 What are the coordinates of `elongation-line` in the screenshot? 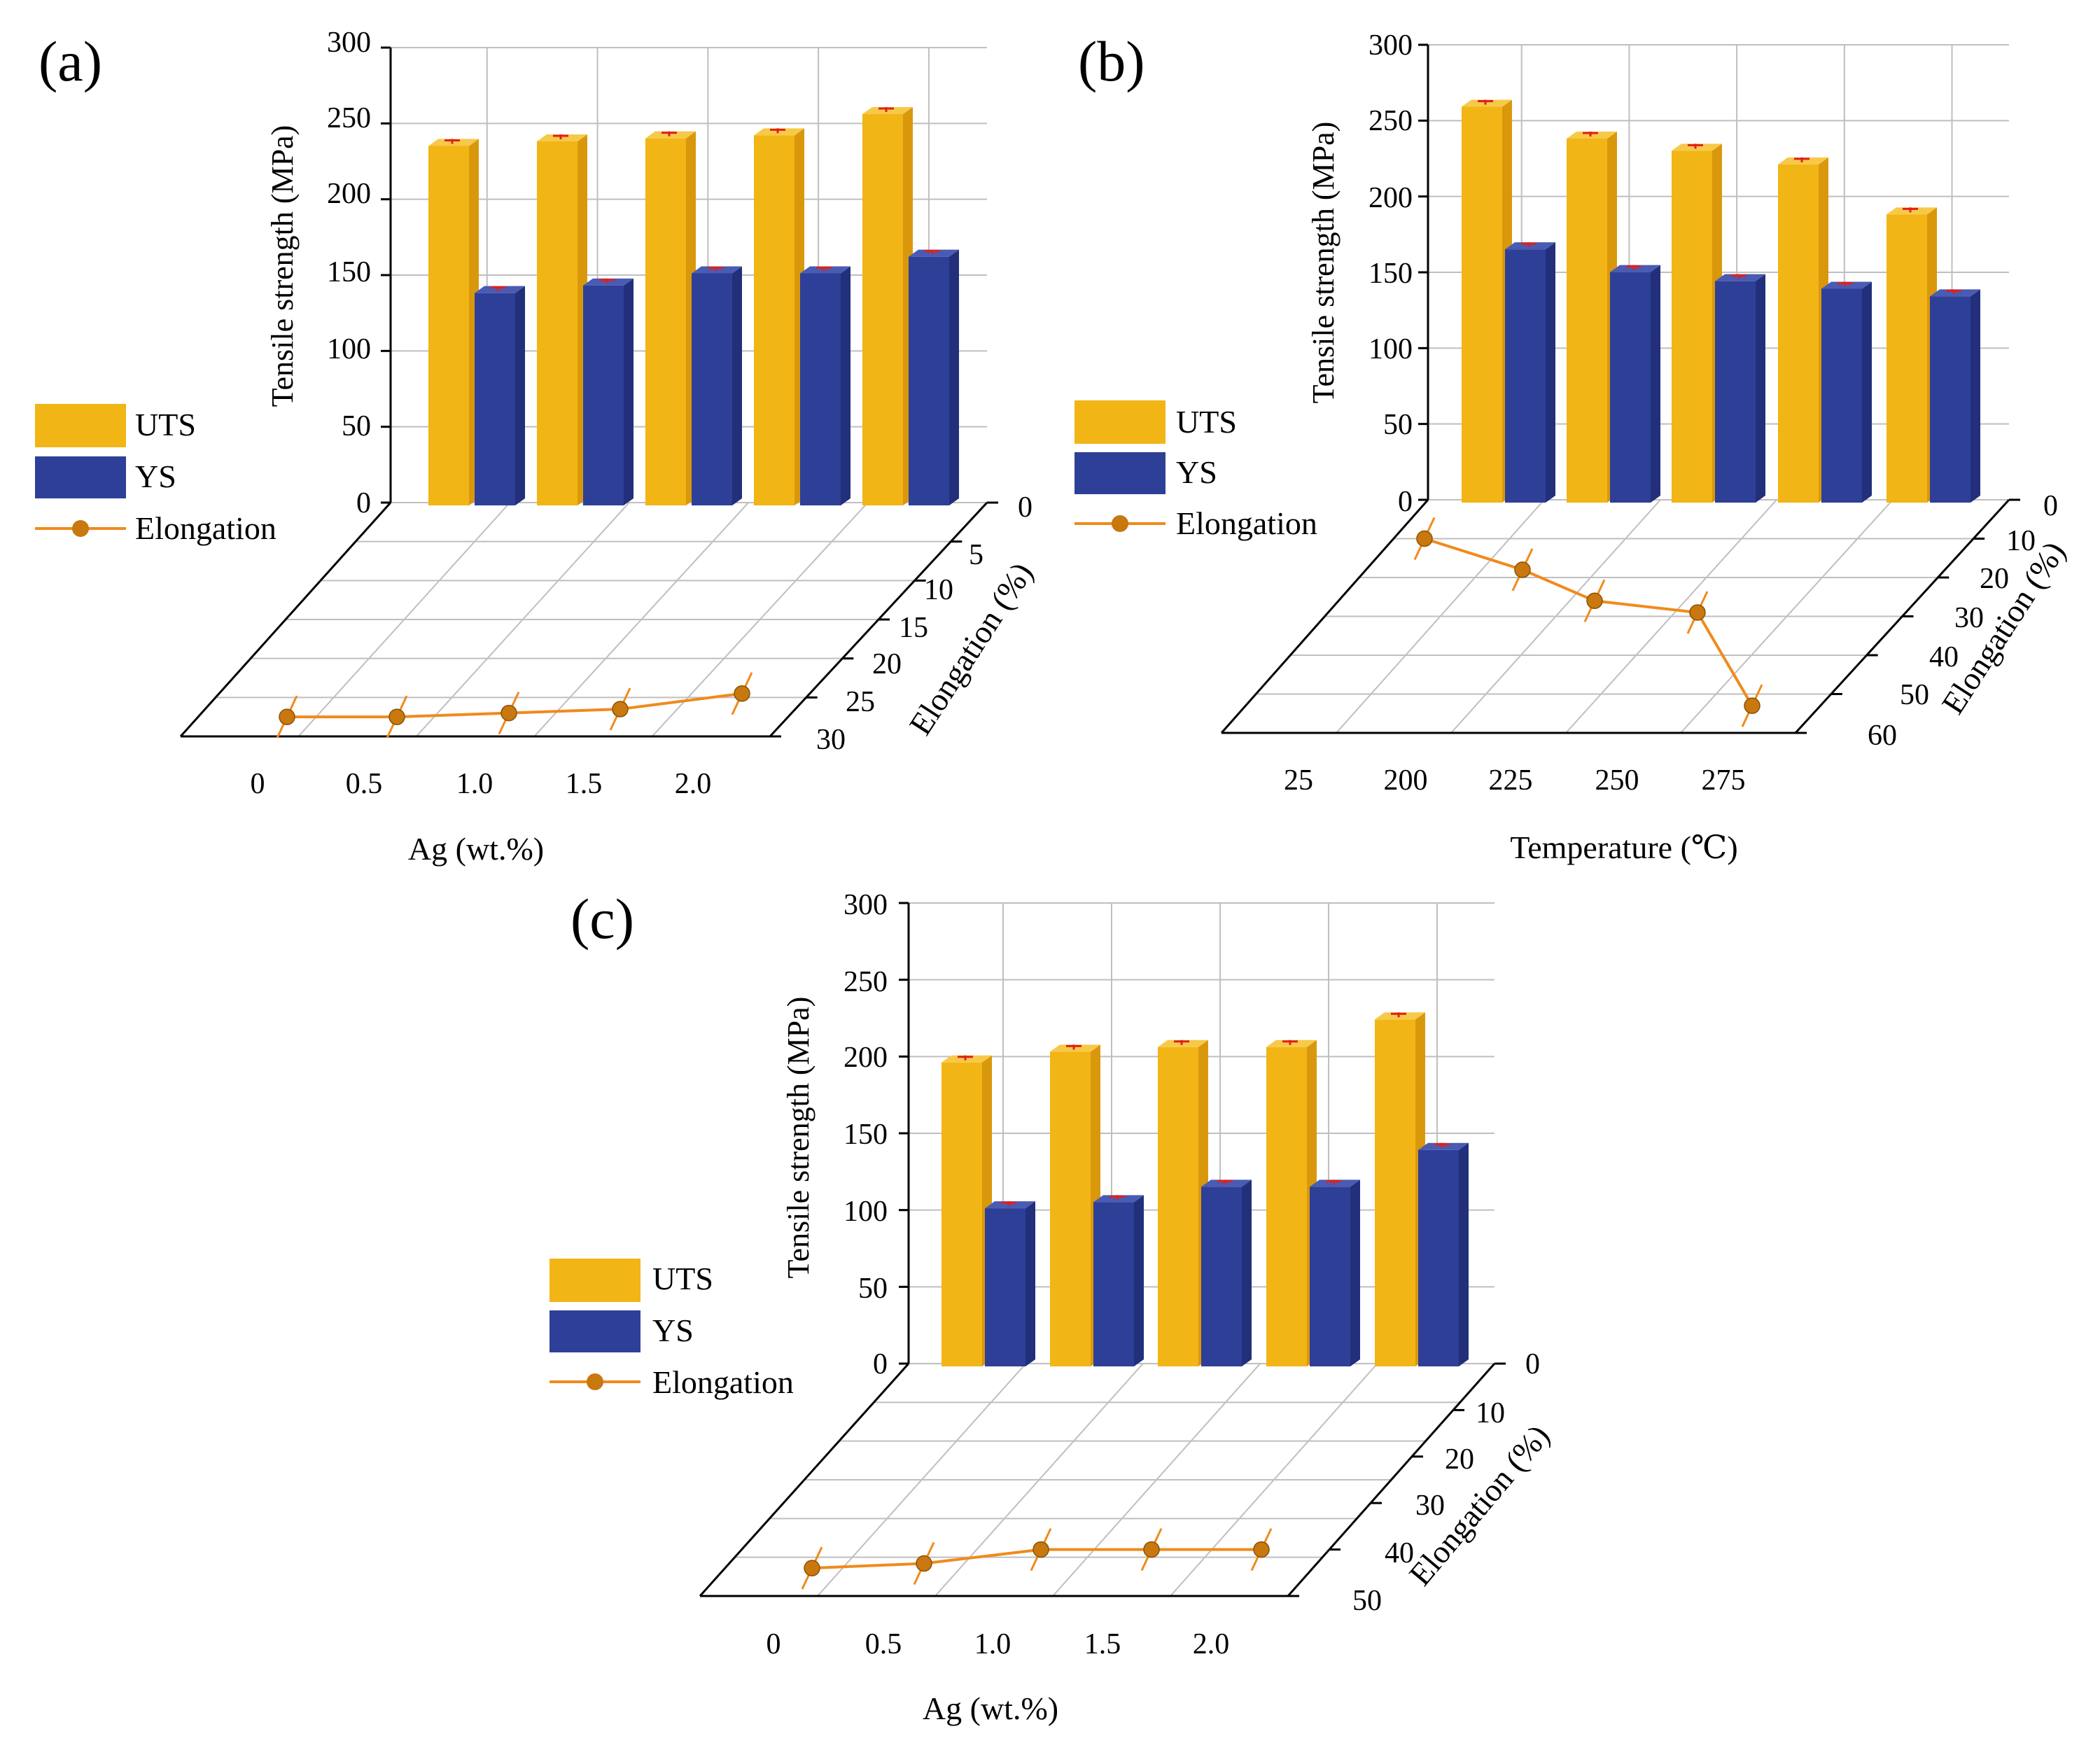 It's located at (1589, 622).